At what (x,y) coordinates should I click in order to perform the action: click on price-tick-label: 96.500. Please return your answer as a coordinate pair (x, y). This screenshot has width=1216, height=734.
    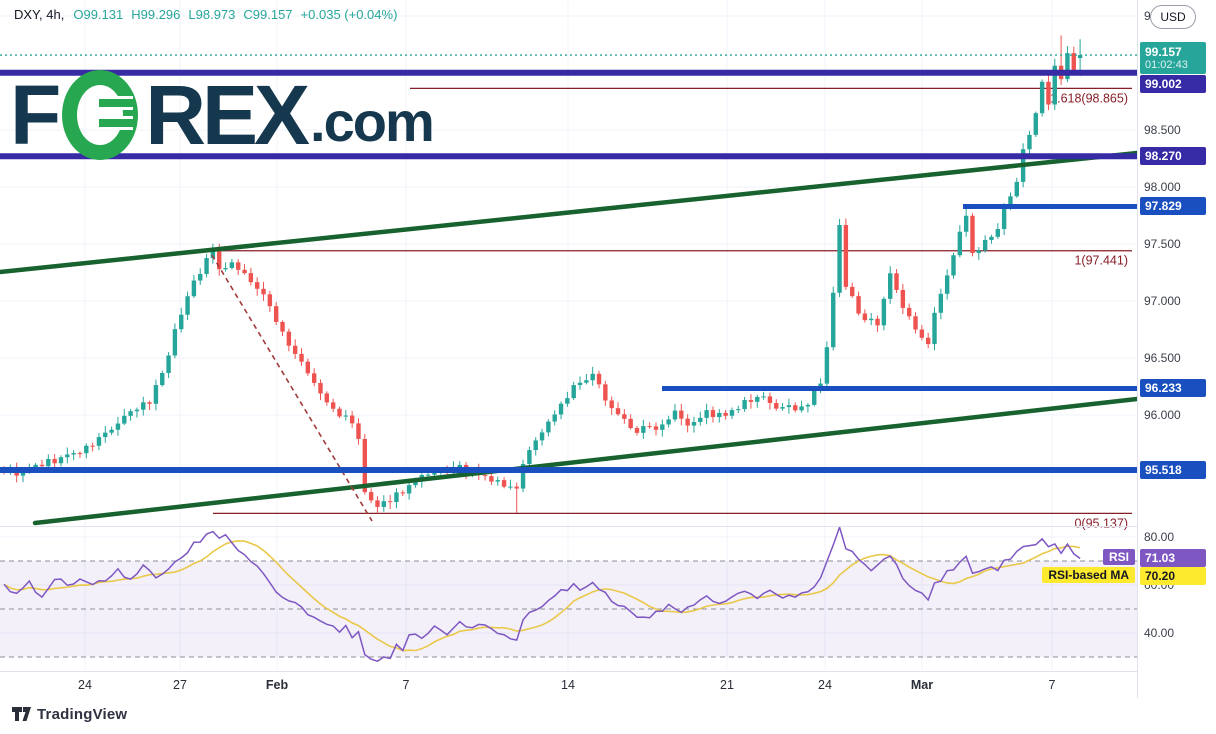
    Looking at the image, I should click on (1162, 358).